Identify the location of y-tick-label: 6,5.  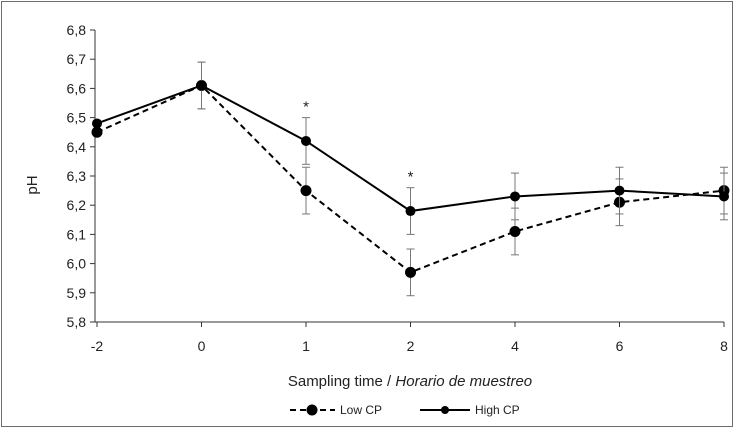
(77, 118).